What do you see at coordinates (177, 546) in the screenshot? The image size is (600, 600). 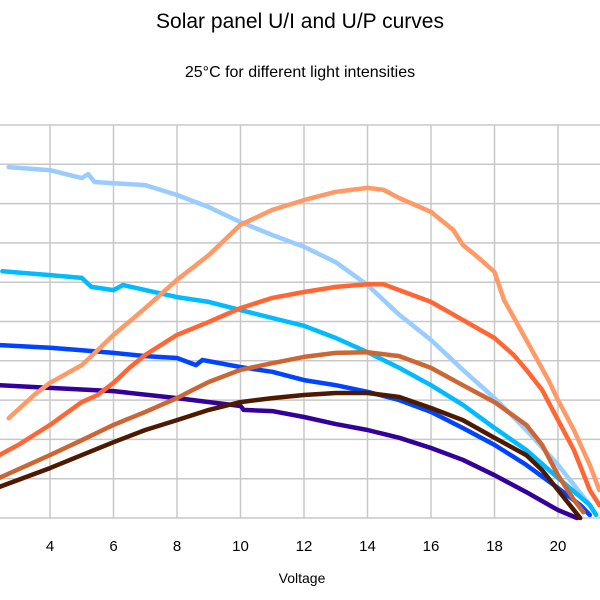 I see `x-tick-label: 8` at bounding box center [177, 546].